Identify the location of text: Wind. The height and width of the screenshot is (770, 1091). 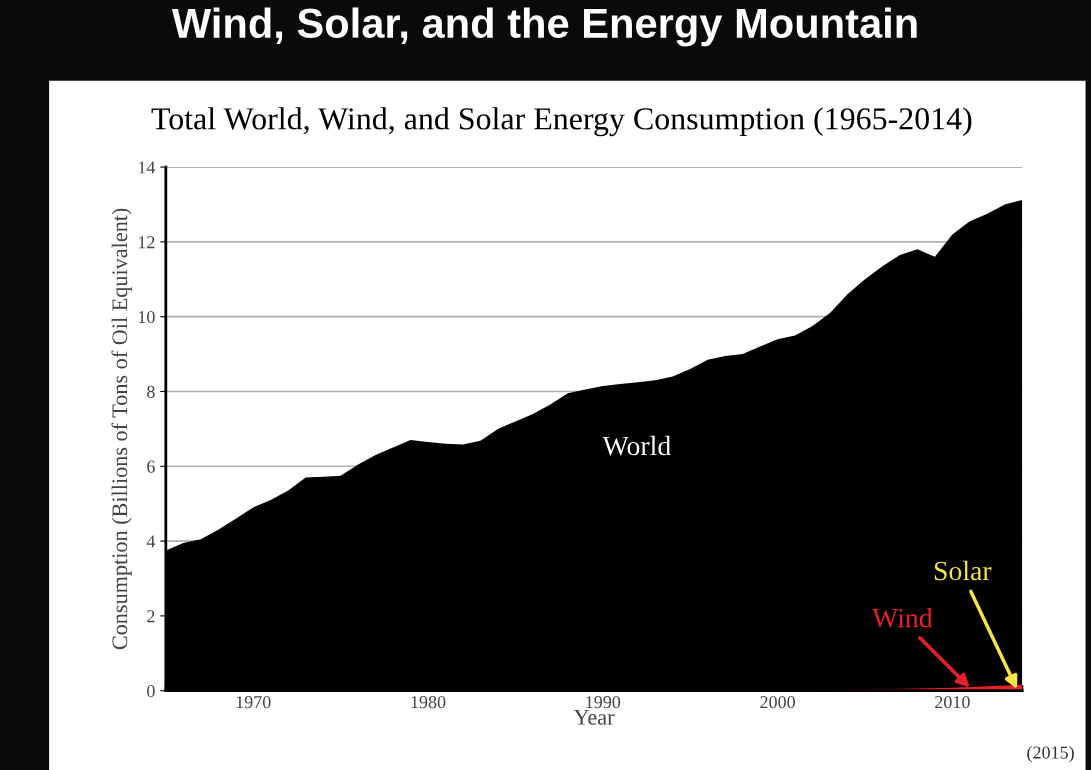
(902, 617).